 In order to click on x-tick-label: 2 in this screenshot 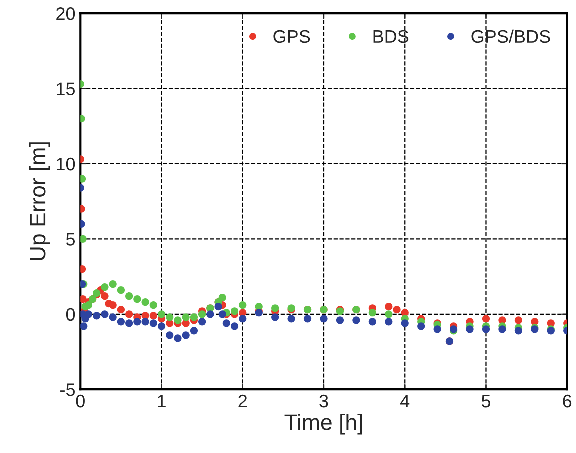, I will do `click(242, 401)`.